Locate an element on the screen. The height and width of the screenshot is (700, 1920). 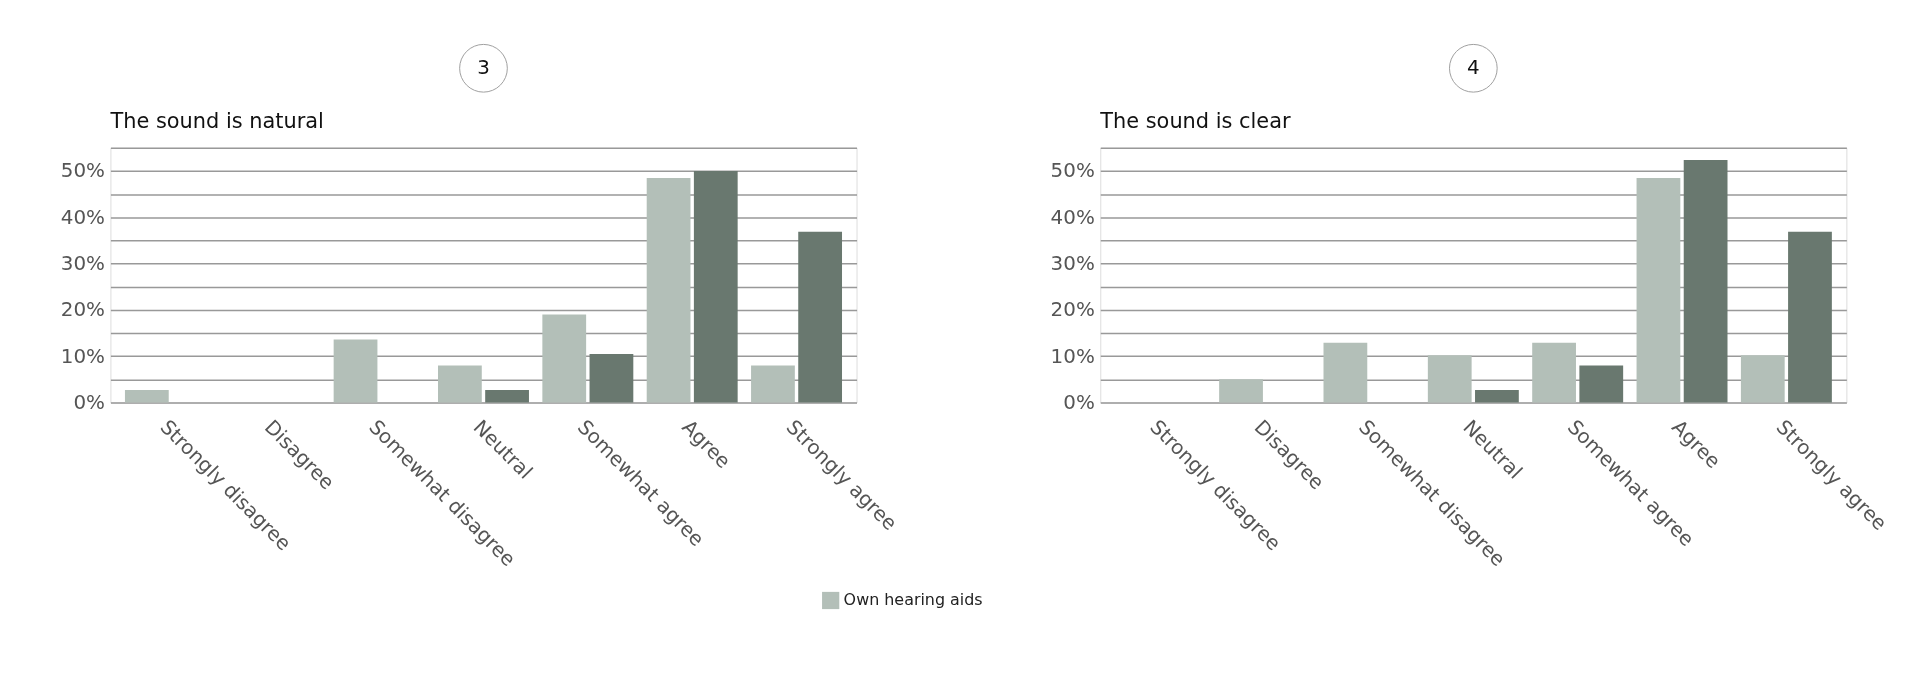
chart-title: The sound is clear is located at coordinates (1195, 120).